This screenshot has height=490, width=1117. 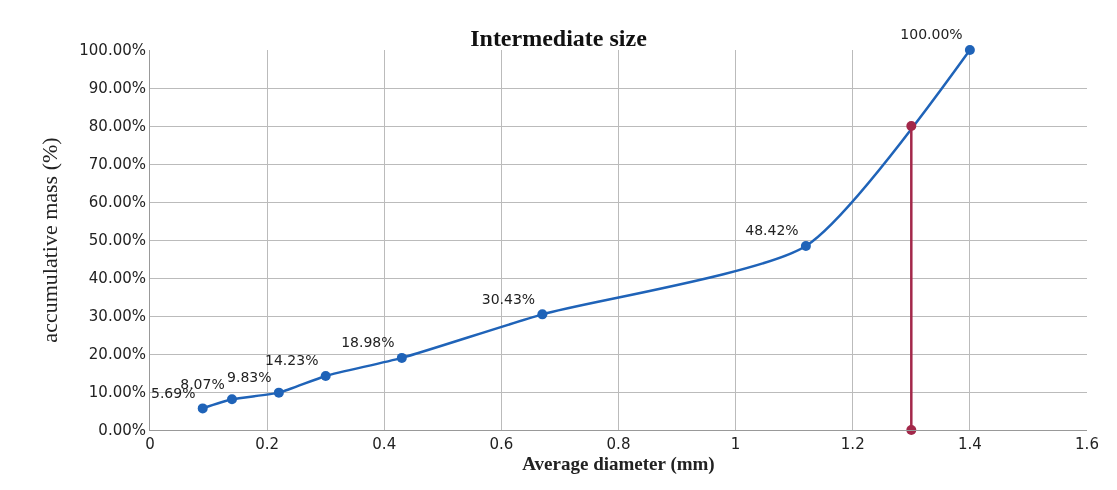 What do you see at coordinates (852, 444) in the screenshot?
I see `x-tick-label: 1.2` at bounding box center [852, 444].